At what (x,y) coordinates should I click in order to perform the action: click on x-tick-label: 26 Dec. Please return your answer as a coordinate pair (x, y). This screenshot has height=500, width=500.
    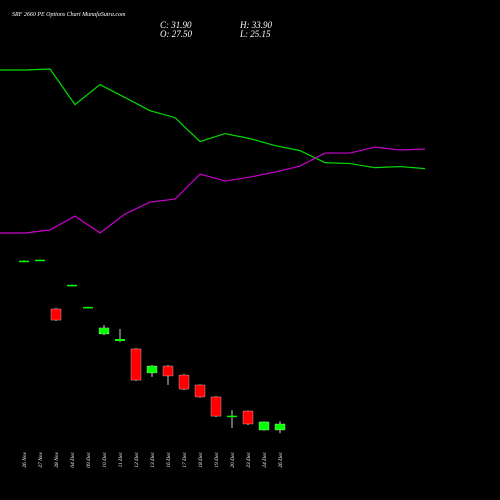
    Looking at the image, I should click on (281, 459).